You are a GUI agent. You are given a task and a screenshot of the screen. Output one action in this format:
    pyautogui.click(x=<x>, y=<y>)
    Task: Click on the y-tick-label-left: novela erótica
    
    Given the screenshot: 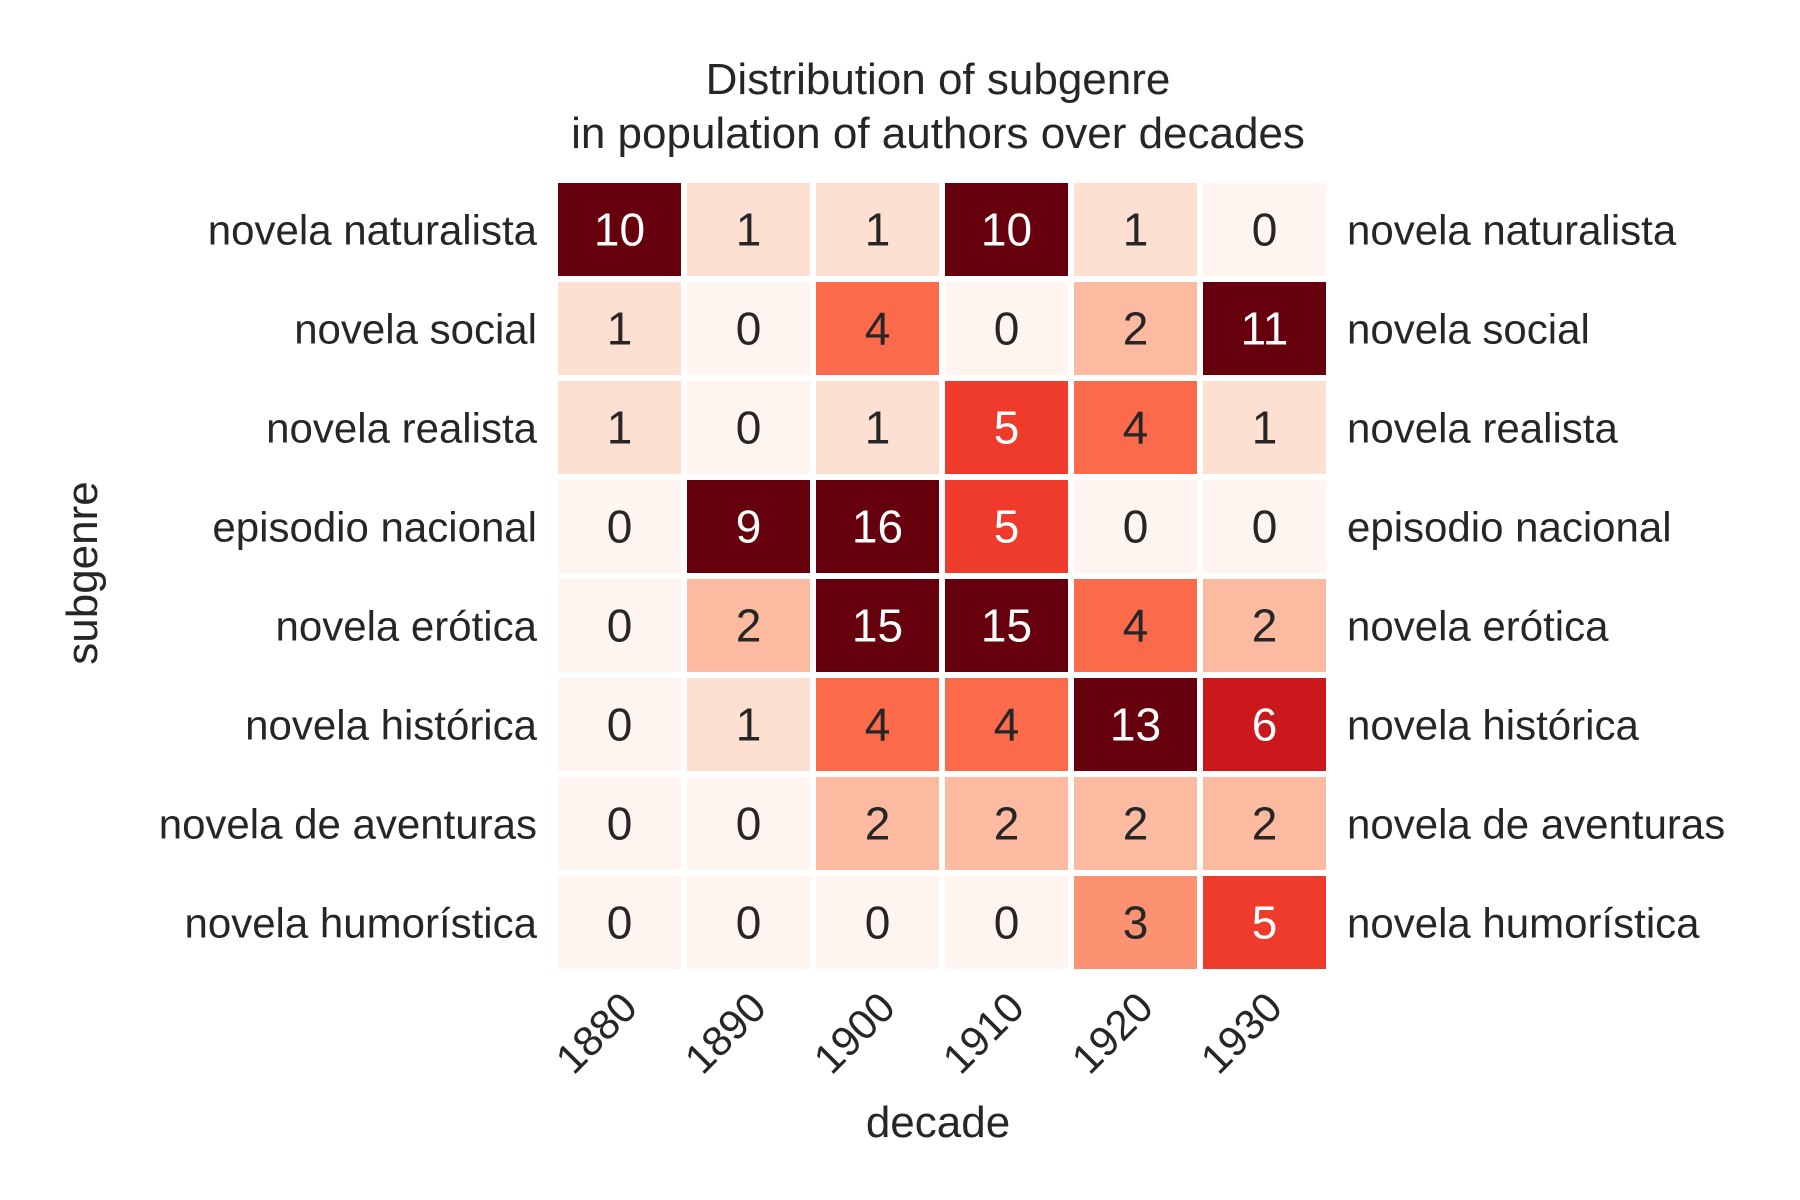 What is the action you would take?
    pyautogui.click(x=407, y=626)
    